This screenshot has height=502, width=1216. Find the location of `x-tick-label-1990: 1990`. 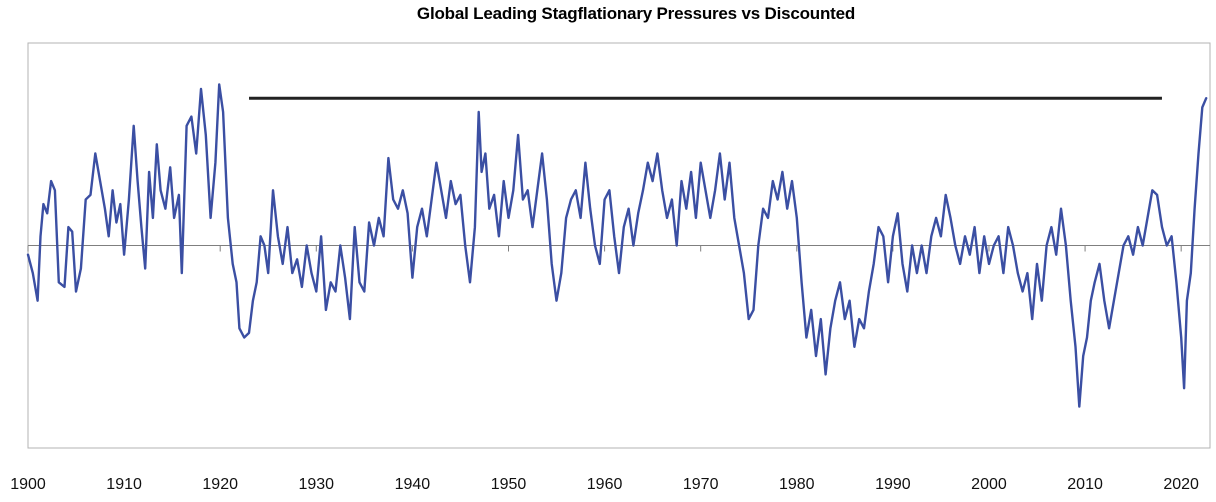

x-tick-label-1990: 1990 is located at coordinates (893, 484).